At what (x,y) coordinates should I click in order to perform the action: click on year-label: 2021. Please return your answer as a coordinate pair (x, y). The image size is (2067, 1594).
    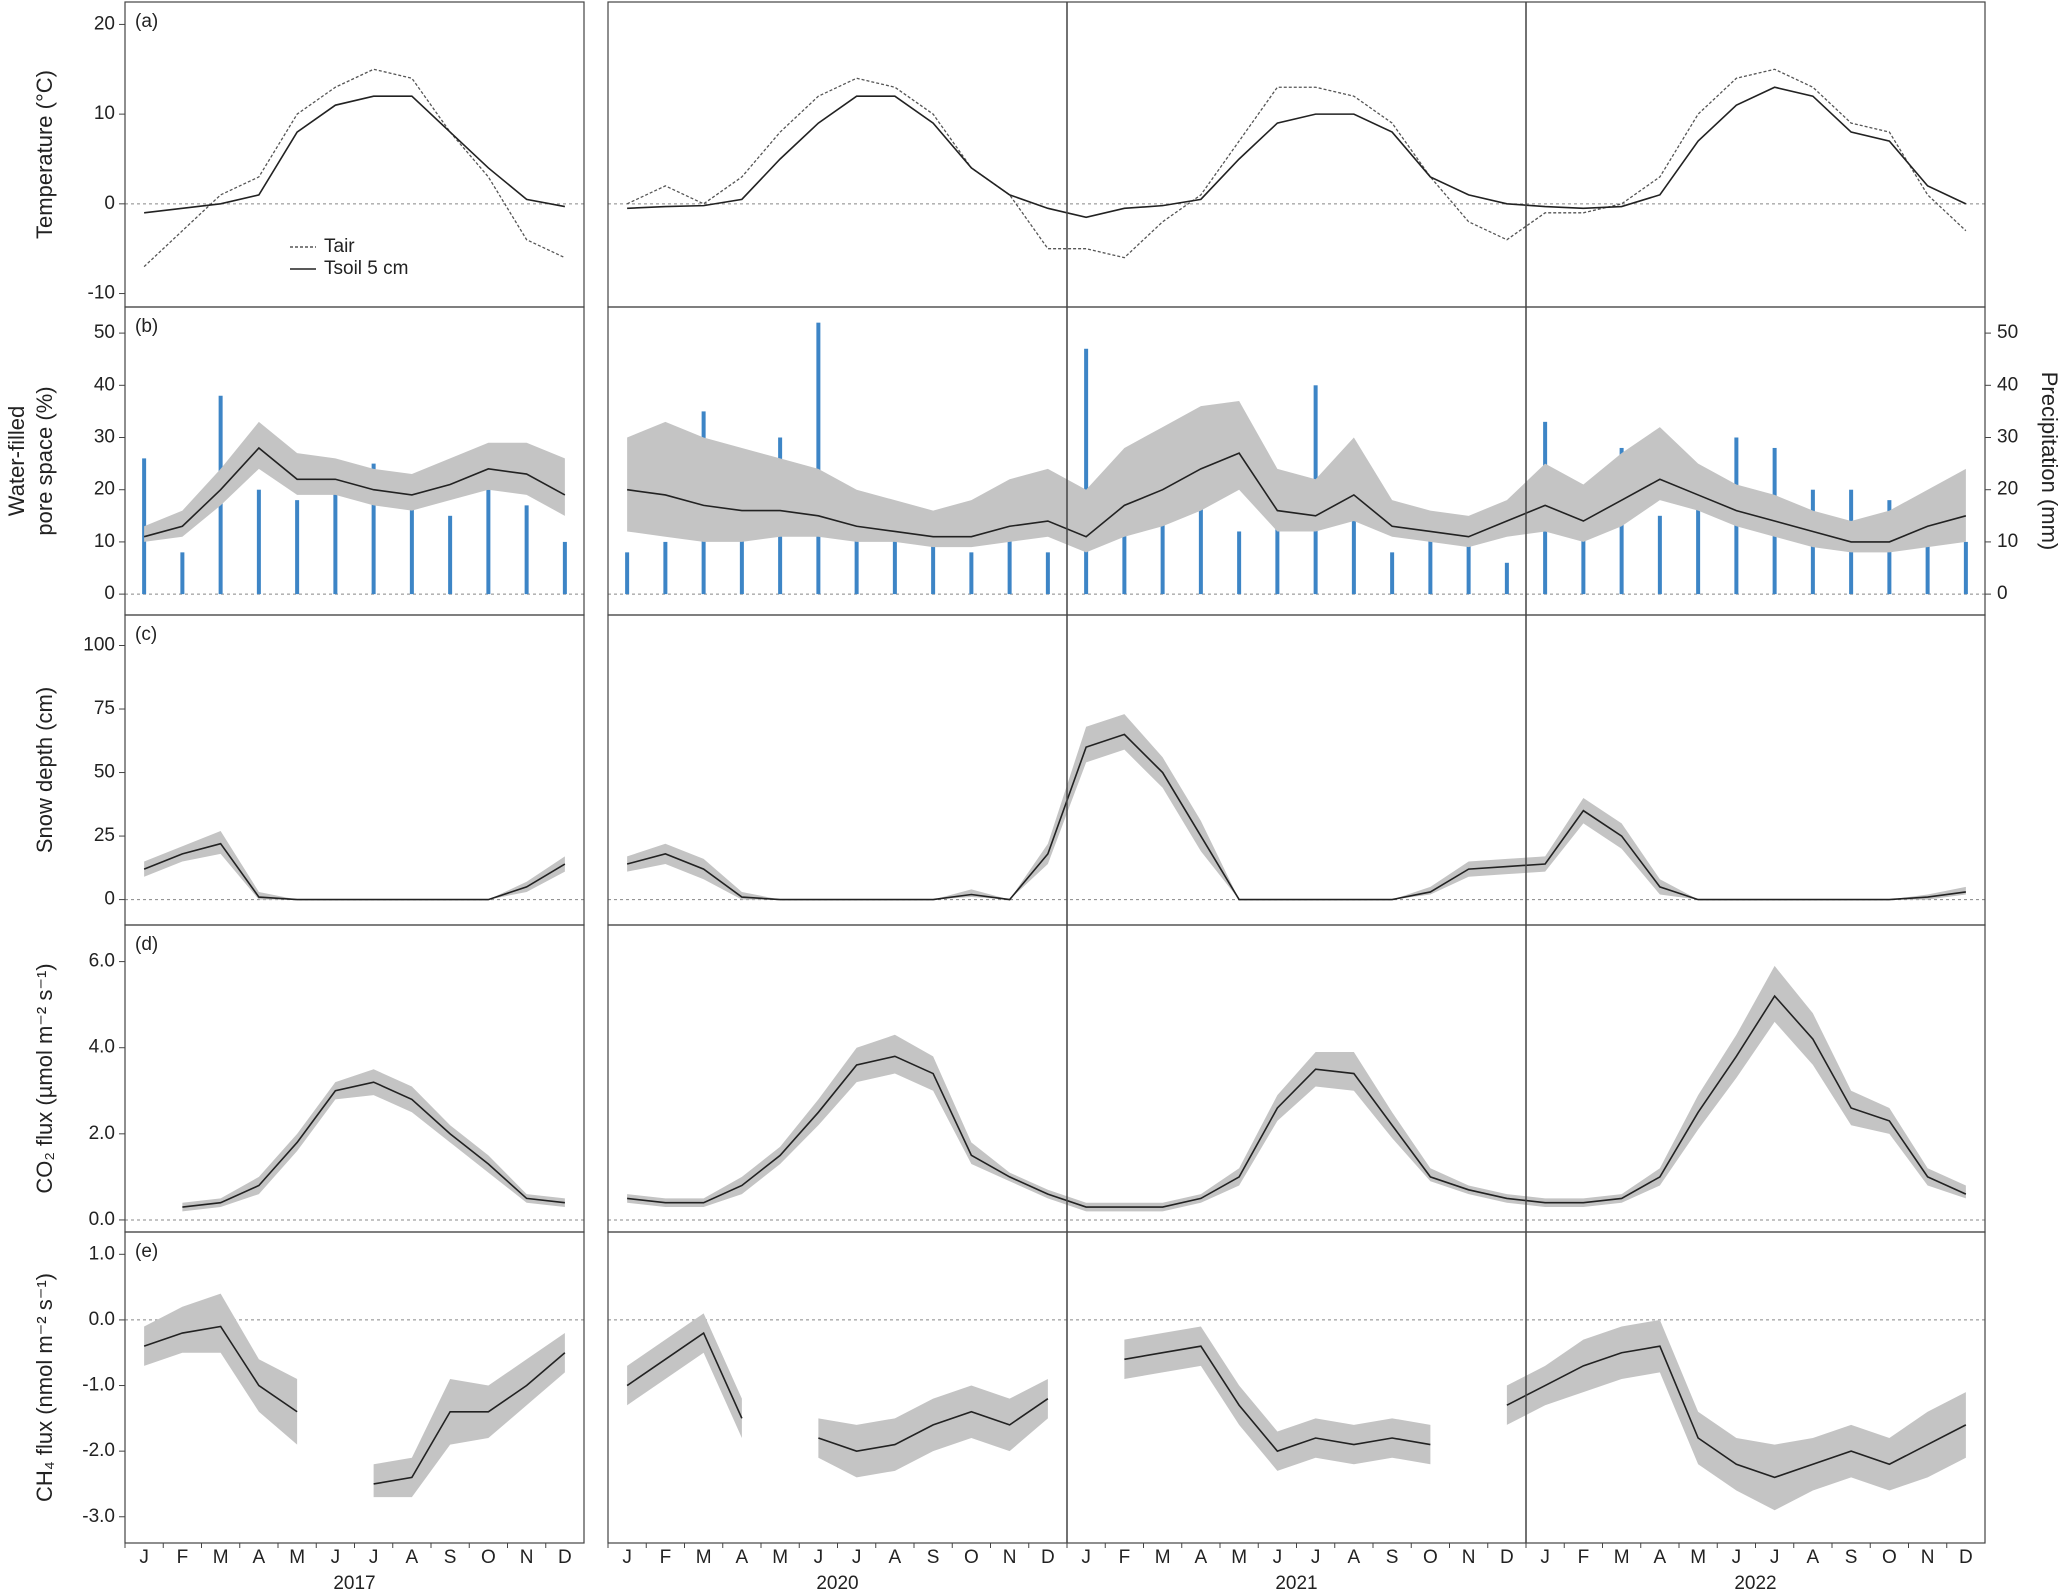
    Looking at the image, I should click on (1296, 1583).